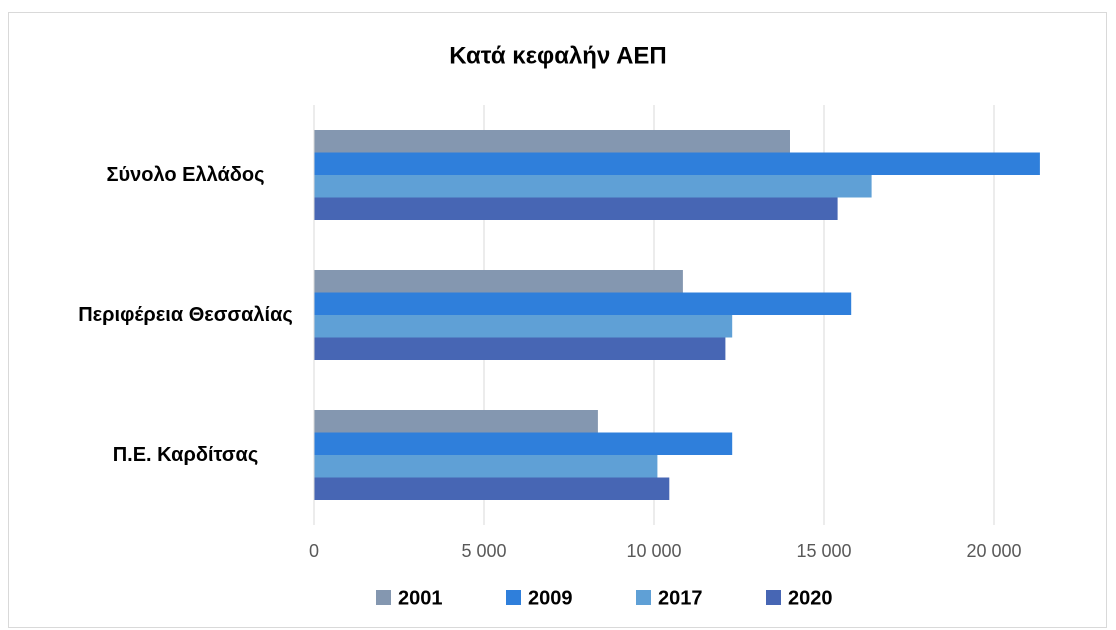 This screenshot has width=1116, height=630. I want to click on x-tick-label: 15 000, so click(823, 551).